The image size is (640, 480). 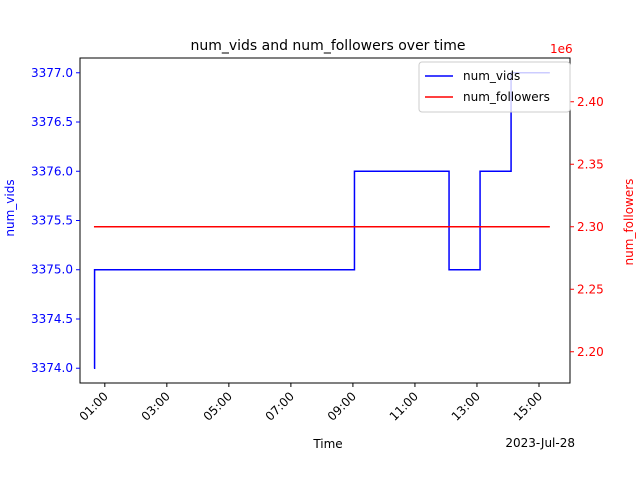 What do you see at coordinates (506, 97) in the screenshot?
I see `legend-label-num-followers: num_followers` at bounding box center [506, 97].